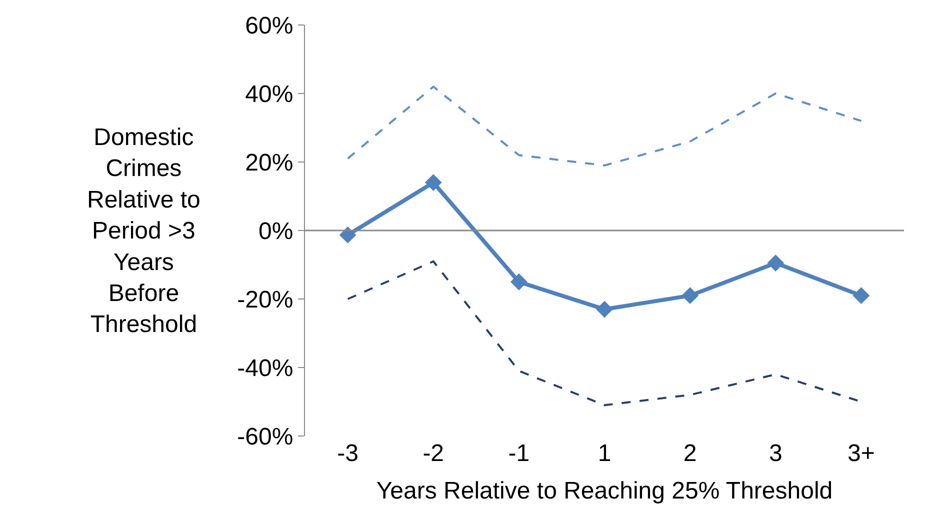 The image size is (944, 531). Describe the element at coordinates (690, 453) in the screenshot. I see `x-tick-label: 2` at that location.